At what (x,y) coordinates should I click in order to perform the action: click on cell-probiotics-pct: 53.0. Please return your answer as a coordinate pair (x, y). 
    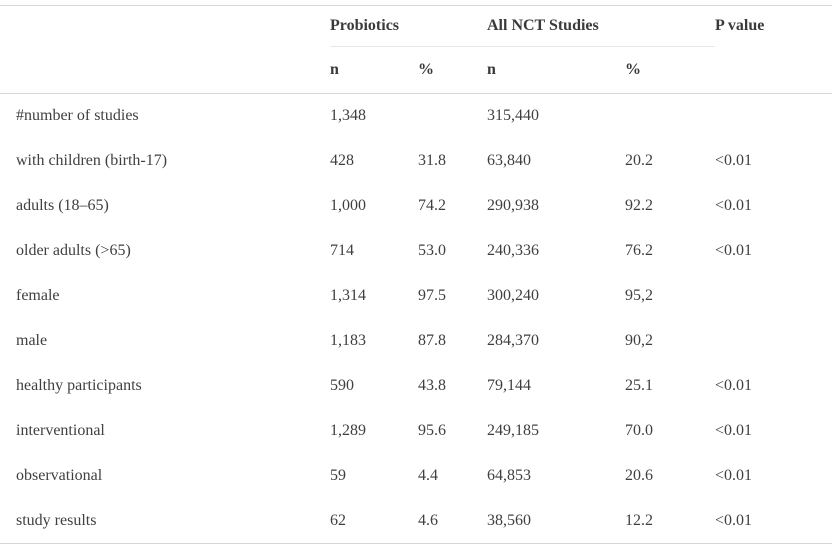
    Looking at the image, I should click on (432, 250).